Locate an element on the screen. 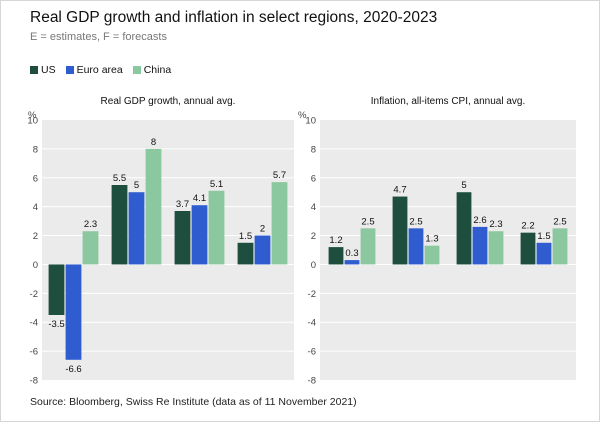 The image size is (600, 422). data-label: 5.1 is located at coordinates (216, 184).